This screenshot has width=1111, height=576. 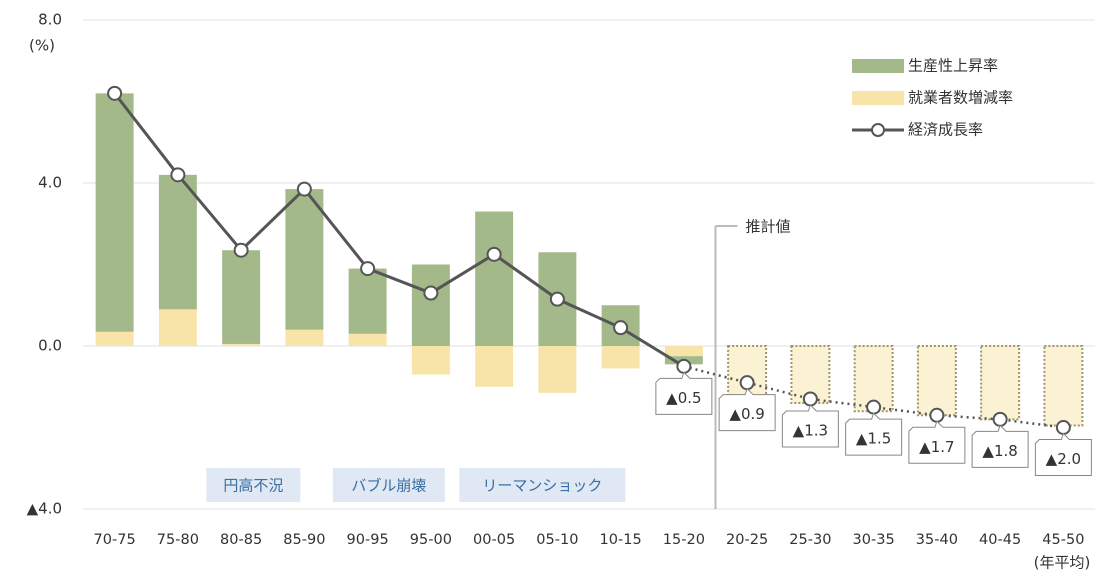 What do you see at coordinates (960, 98) in the screenshot?
I see `legend-label: 就業者数増減率` at bounding box center [960, 98].